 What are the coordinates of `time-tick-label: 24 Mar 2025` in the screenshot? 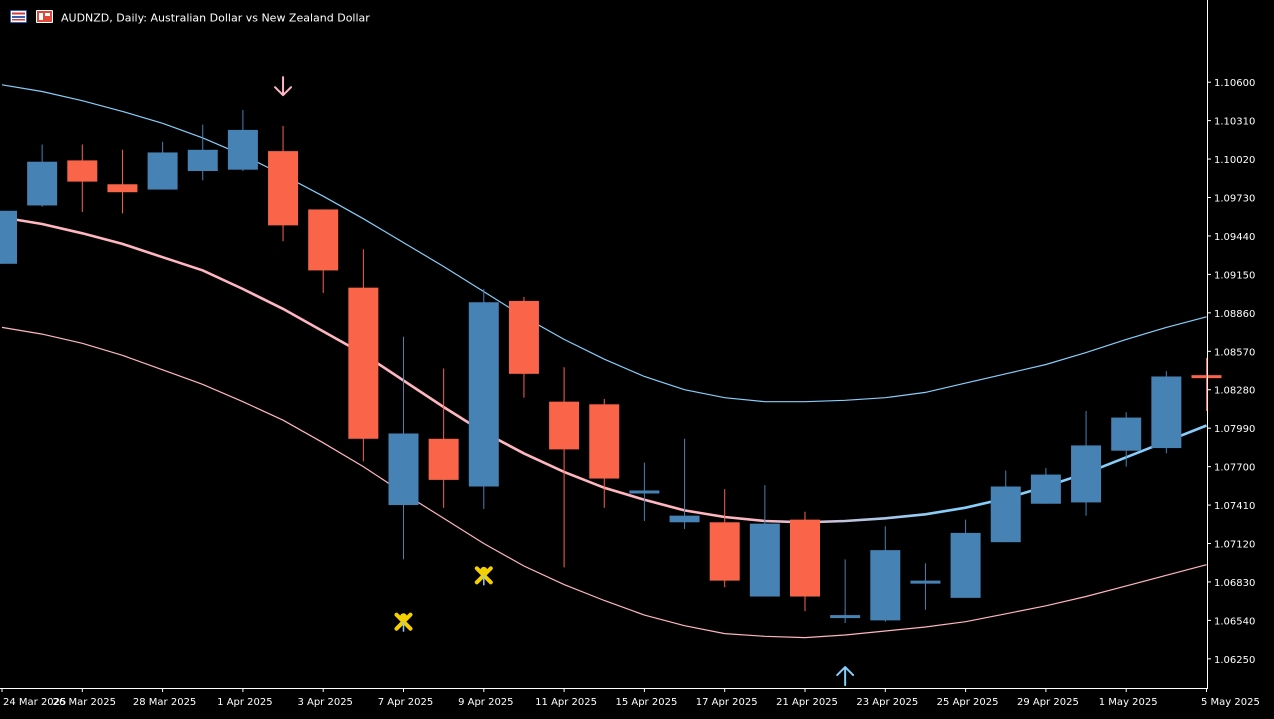 It's located at (34, 702).